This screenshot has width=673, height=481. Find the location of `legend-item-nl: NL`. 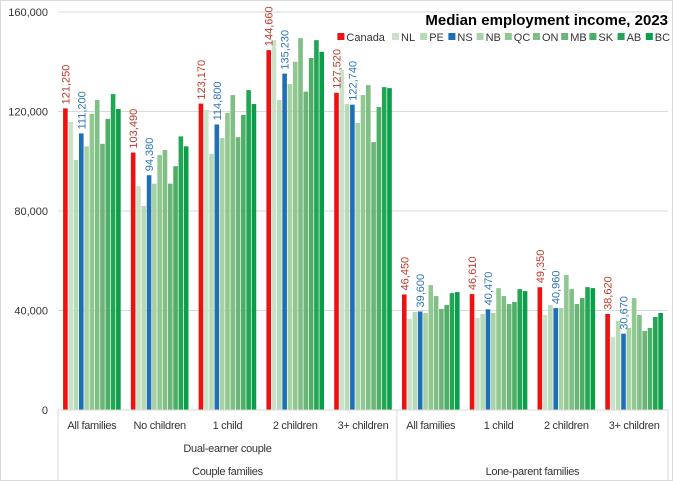

legend-item-nl: NL is located at coordinates (403, 38).